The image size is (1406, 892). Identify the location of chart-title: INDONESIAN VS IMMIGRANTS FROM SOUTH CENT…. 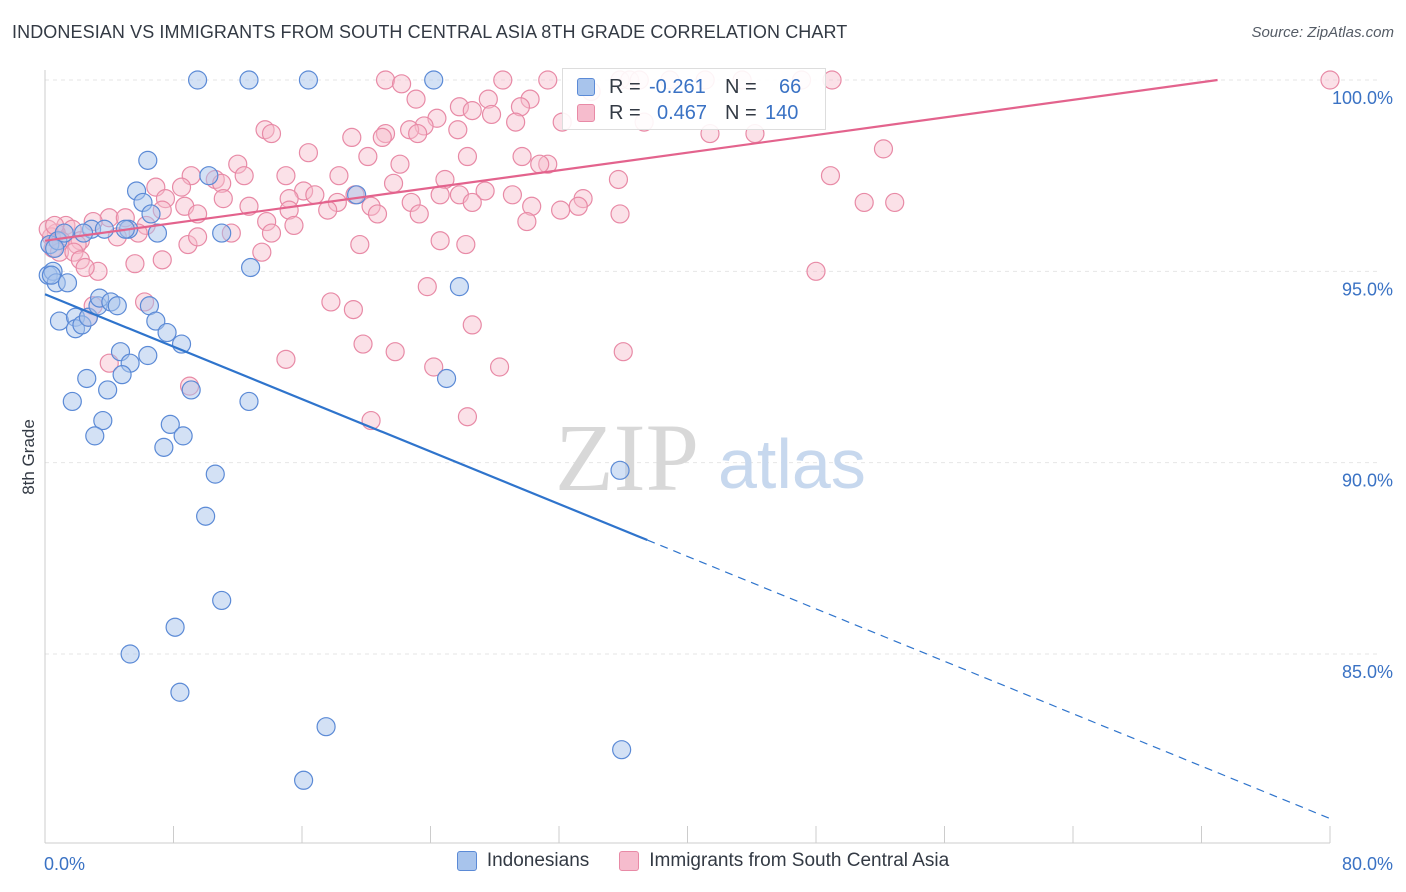
(430, 32).